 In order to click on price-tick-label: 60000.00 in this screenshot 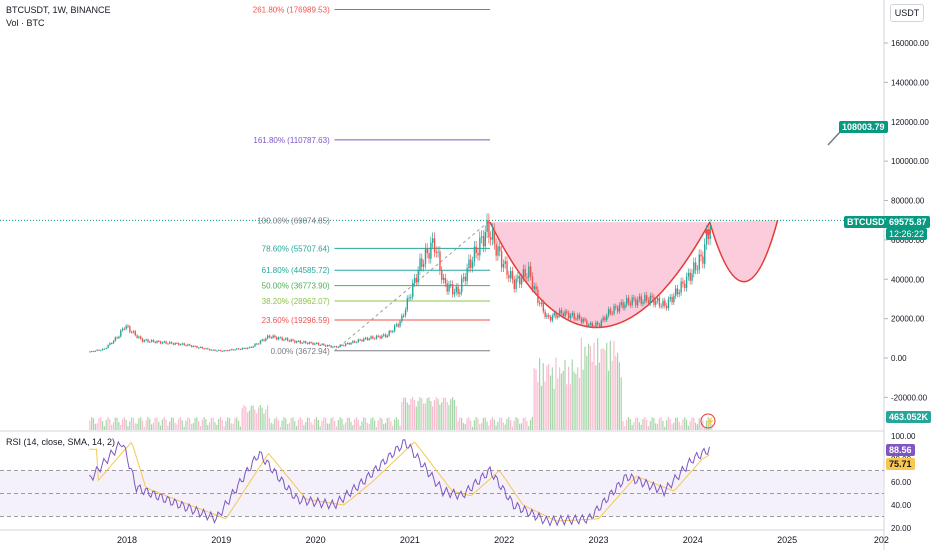, I will do `click(908, 240)`.